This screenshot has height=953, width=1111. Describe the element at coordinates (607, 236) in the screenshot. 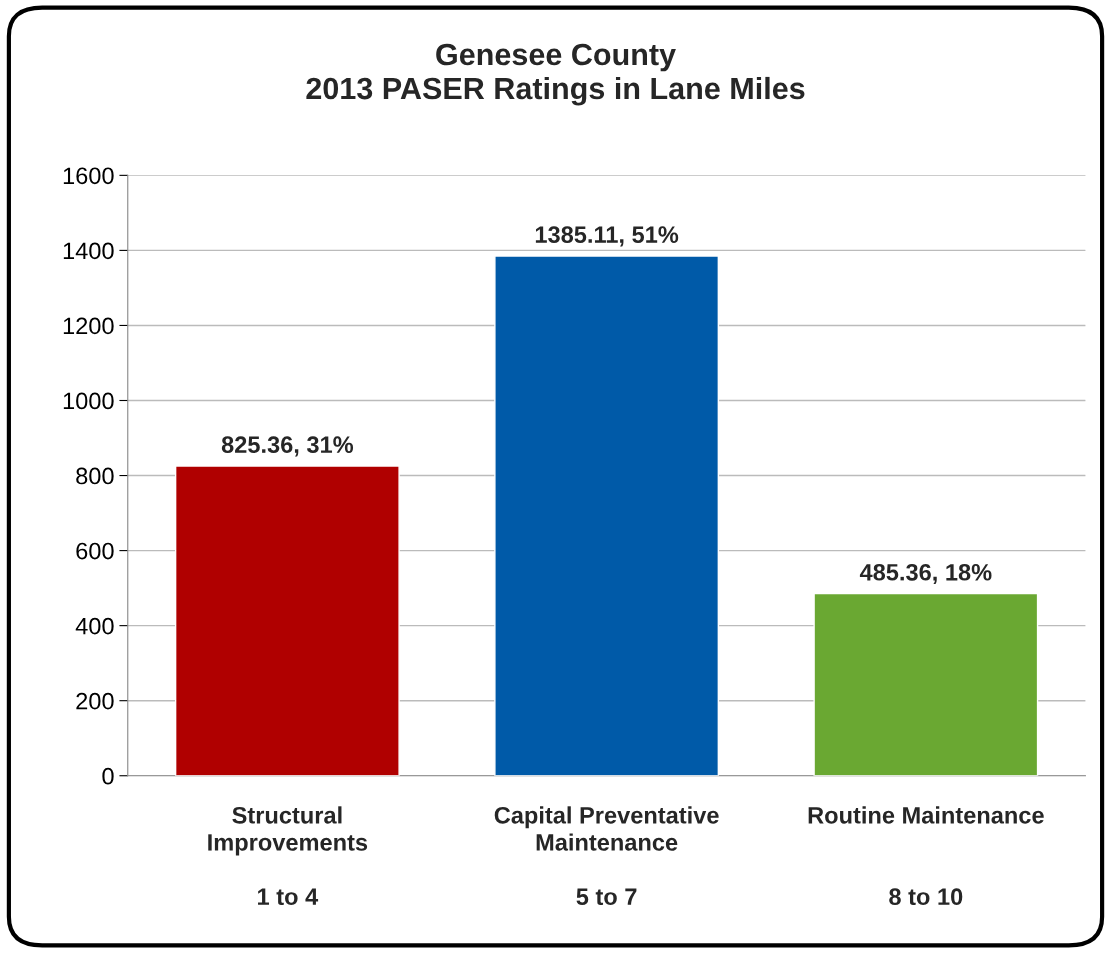

I see `data-label: 1385.11, 51%` at that location.